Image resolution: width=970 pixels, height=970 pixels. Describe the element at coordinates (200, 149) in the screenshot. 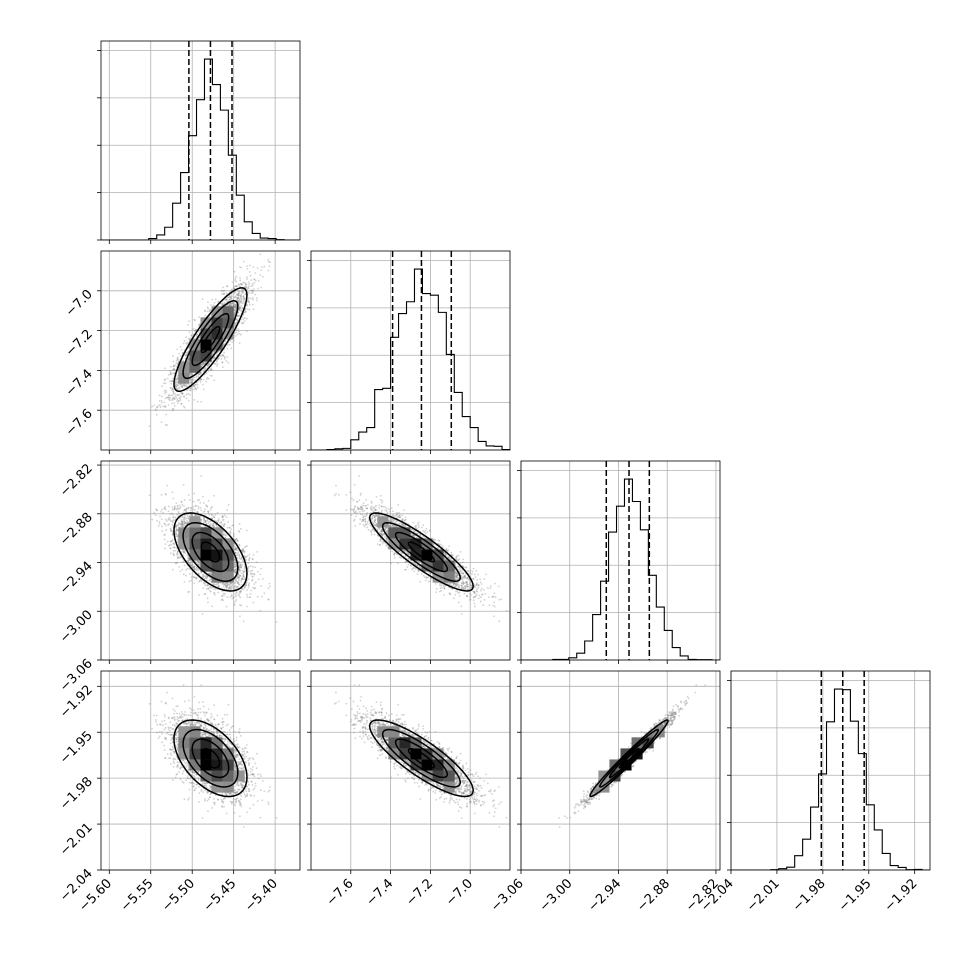

I see `histogram-step` at that location.